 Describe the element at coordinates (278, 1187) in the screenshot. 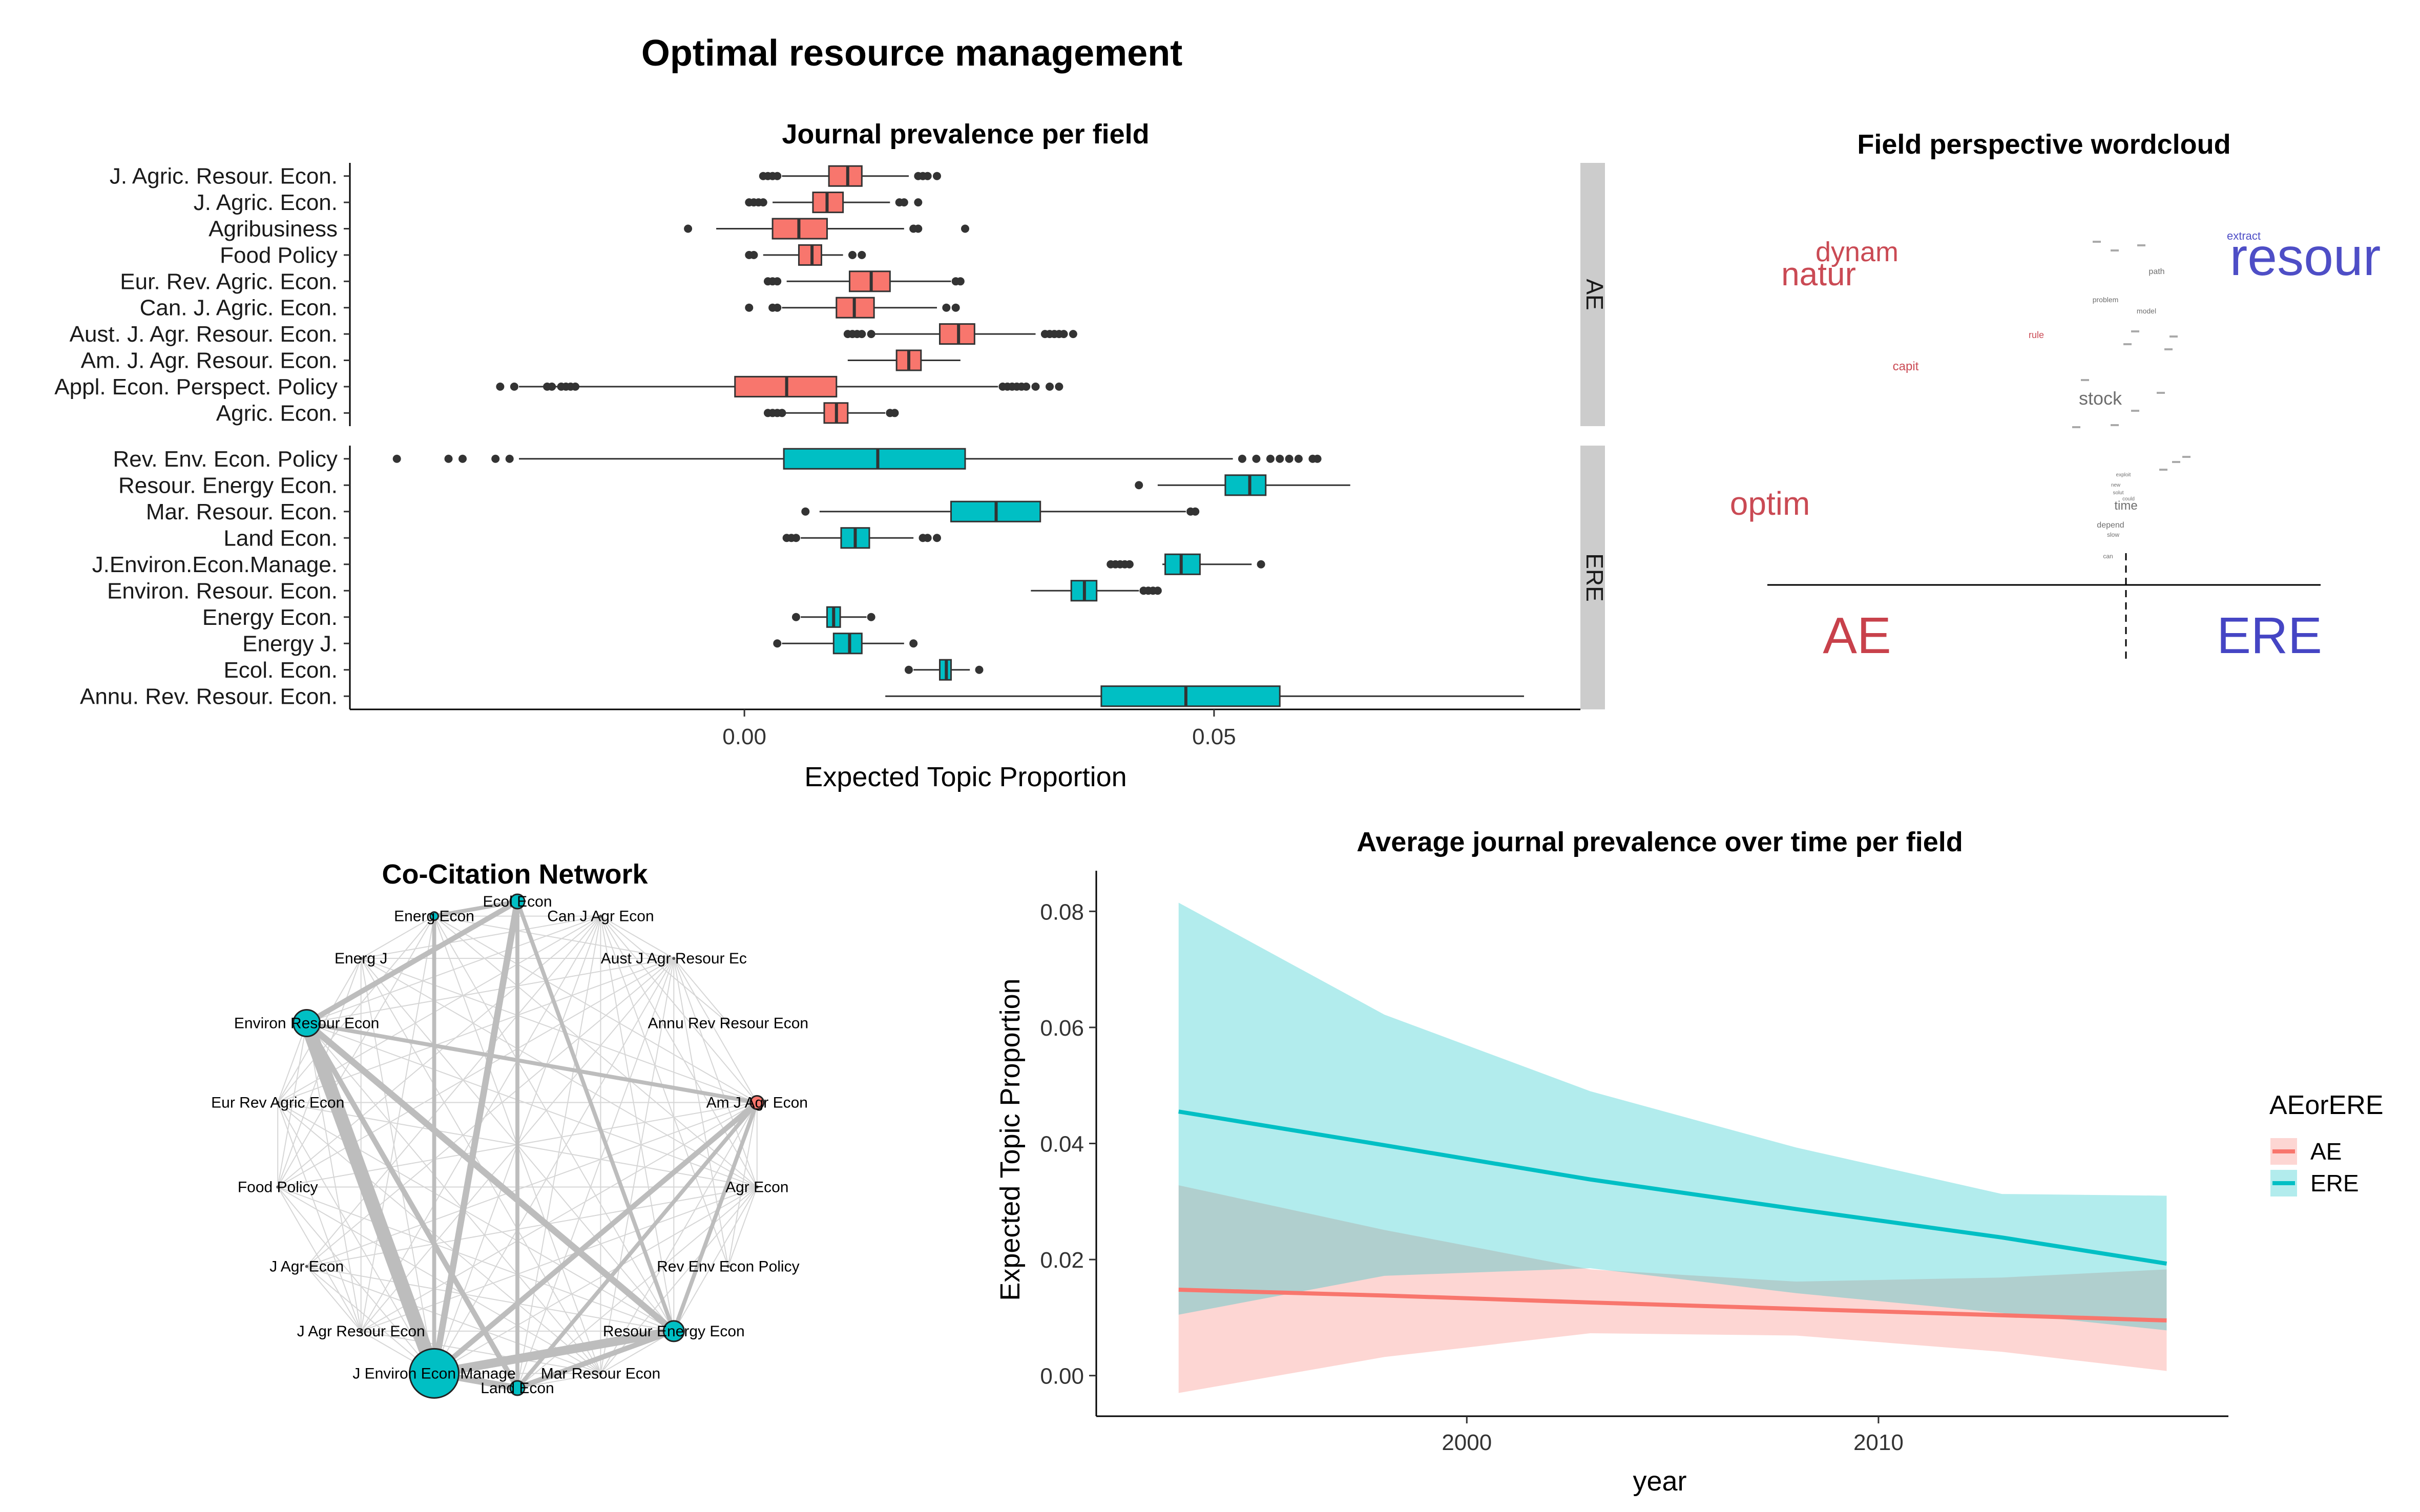

I see `network-node-label: Food Policy` at that location.